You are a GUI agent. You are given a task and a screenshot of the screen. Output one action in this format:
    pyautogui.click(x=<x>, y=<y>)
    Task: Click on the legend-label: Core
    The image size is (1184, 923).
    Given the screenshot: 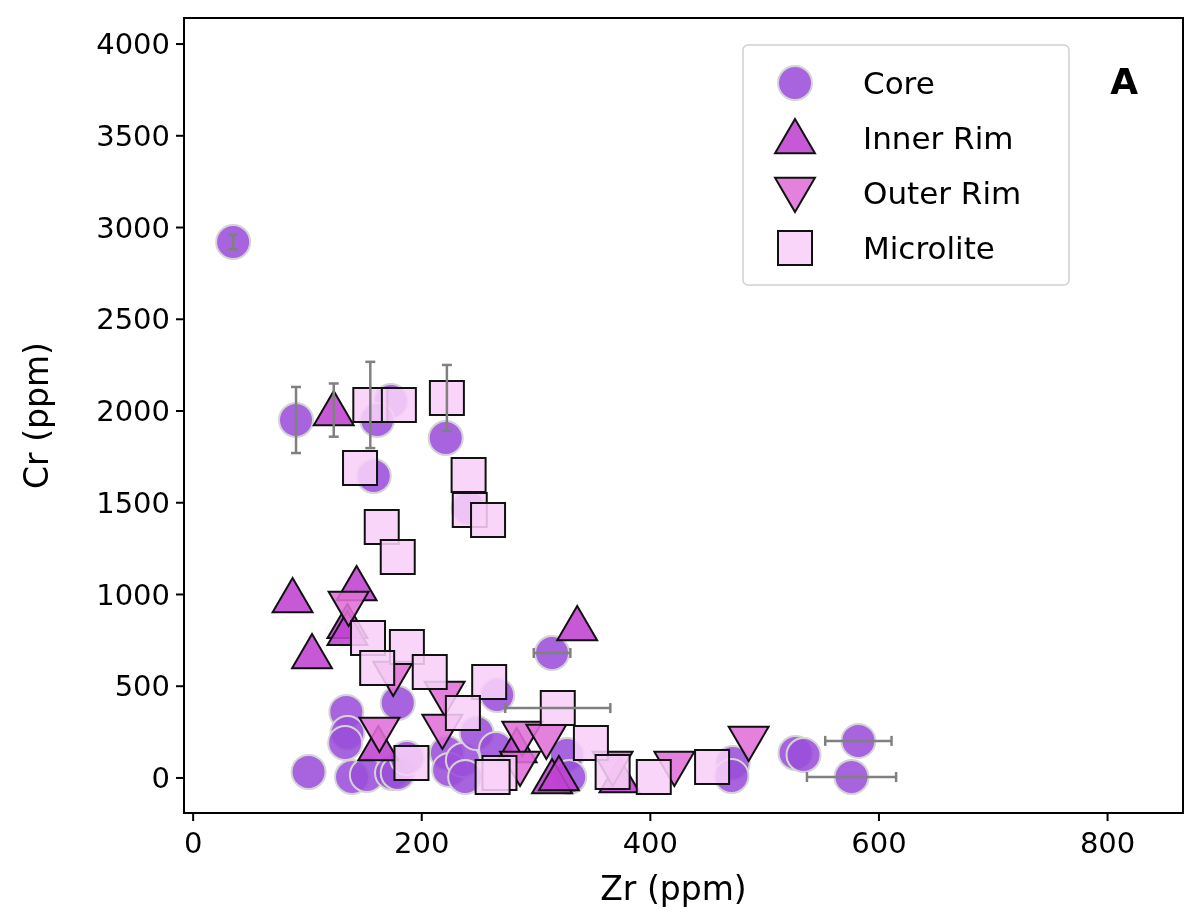 What is the action you would take?
    pyautogui.click(x=899, y=82)
    